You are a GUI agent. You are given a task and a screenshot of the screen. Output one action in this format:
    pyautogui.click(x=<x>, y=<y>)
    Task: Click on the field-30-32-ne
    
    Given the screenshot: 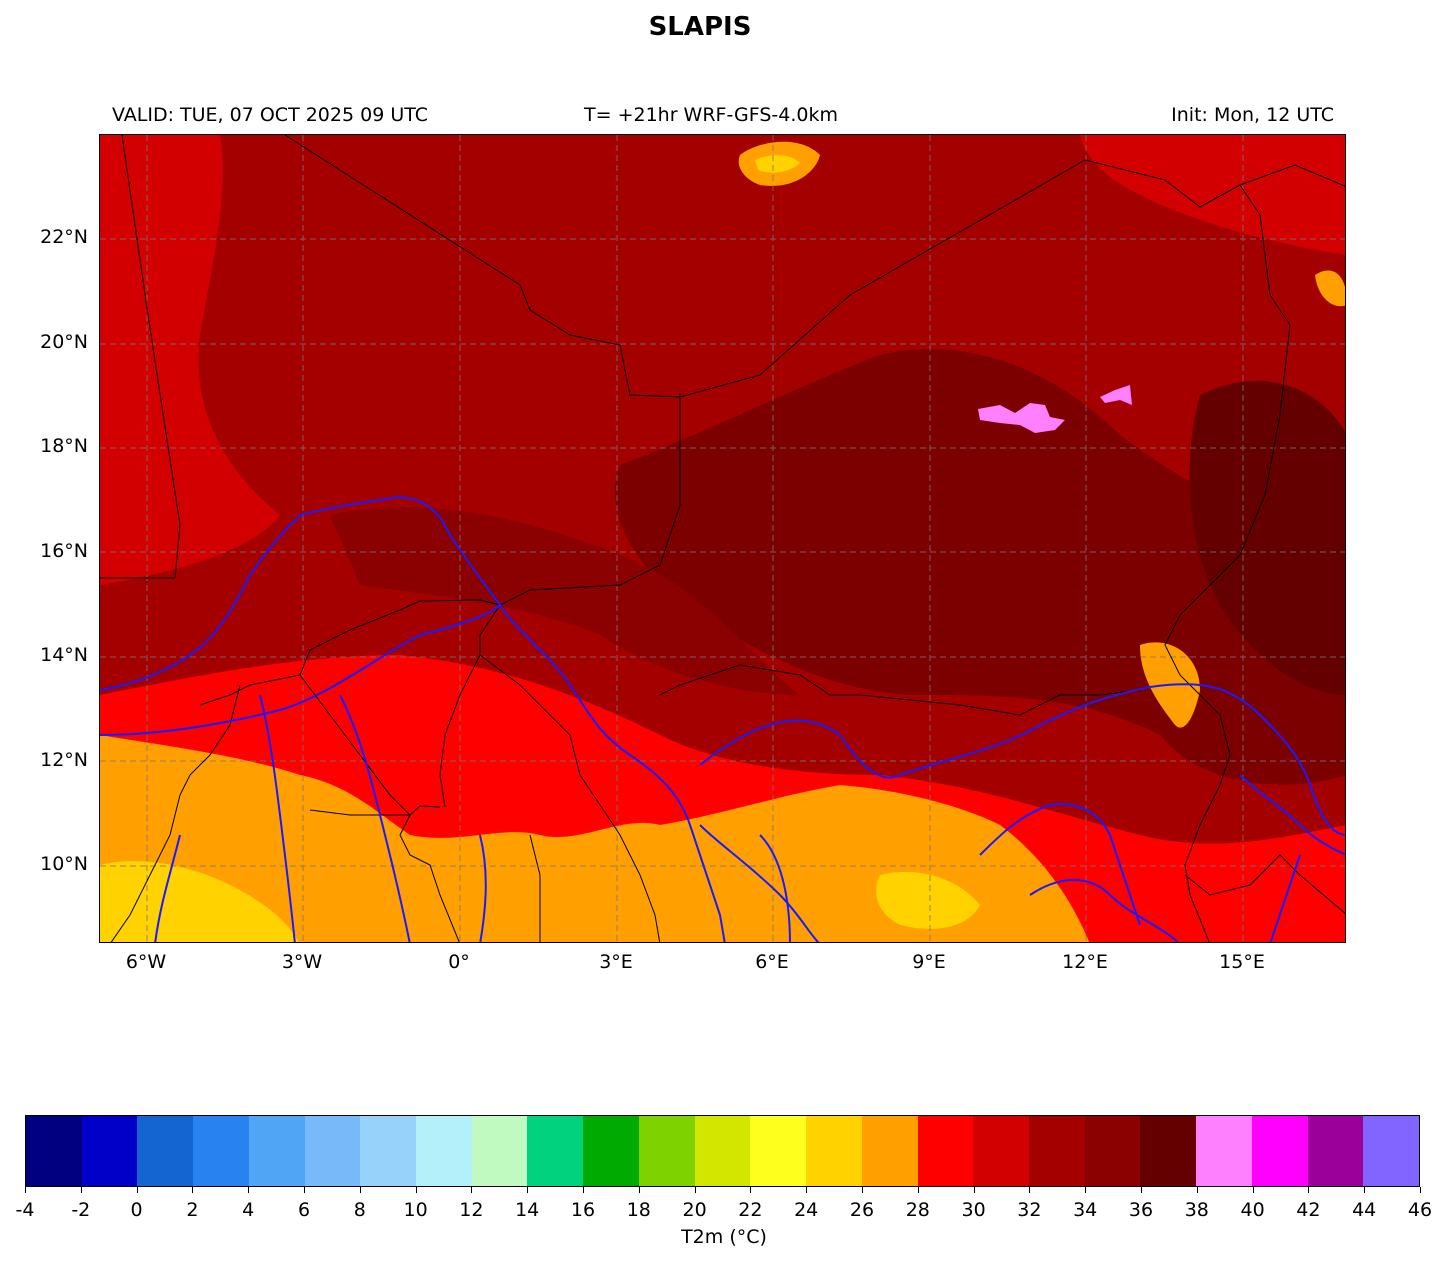 What is the action you would take?
    pyautogui.click(x=1212, y=195)
    